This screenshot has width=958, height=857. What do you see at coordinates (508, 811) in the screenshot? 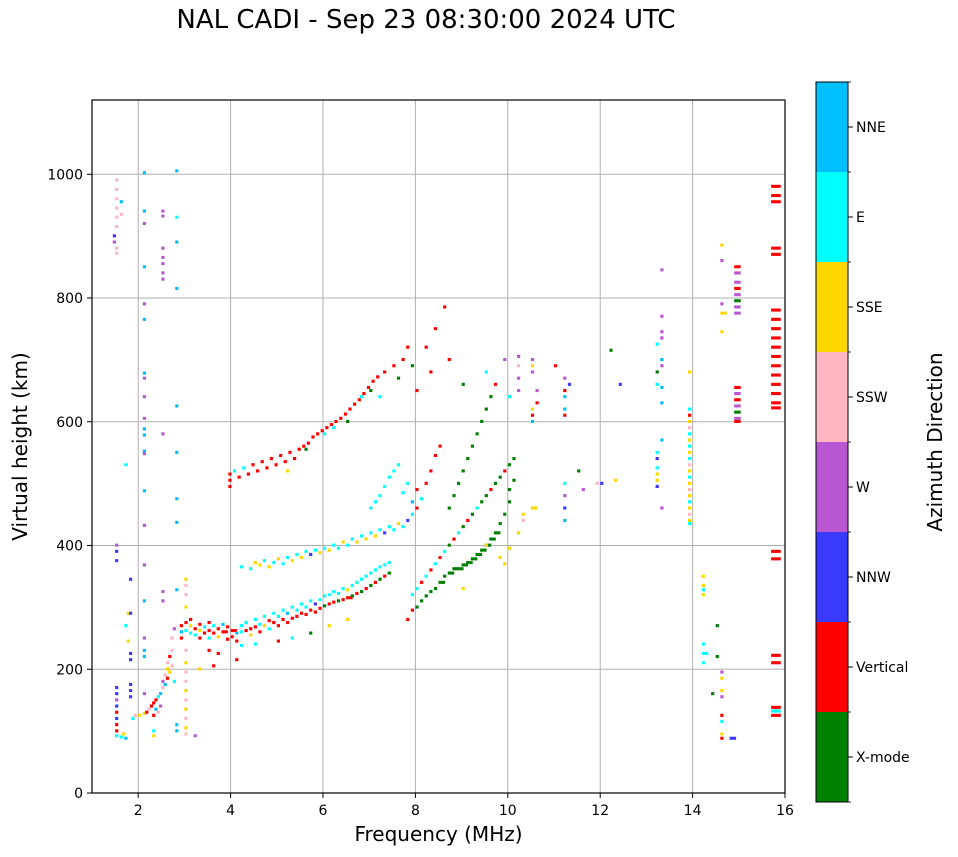
I see `x-tick-label: 10` at bounding box center [508, 811].